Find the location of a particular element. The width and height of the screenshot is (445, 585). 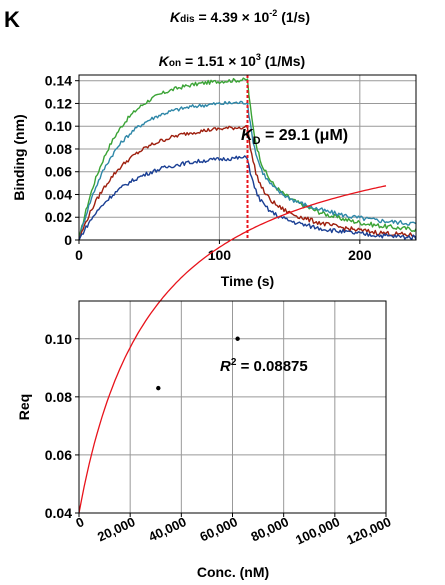

kon-label: Kon = 1.51 × 103 (1/Ms) is located at coordinates (232, 60).